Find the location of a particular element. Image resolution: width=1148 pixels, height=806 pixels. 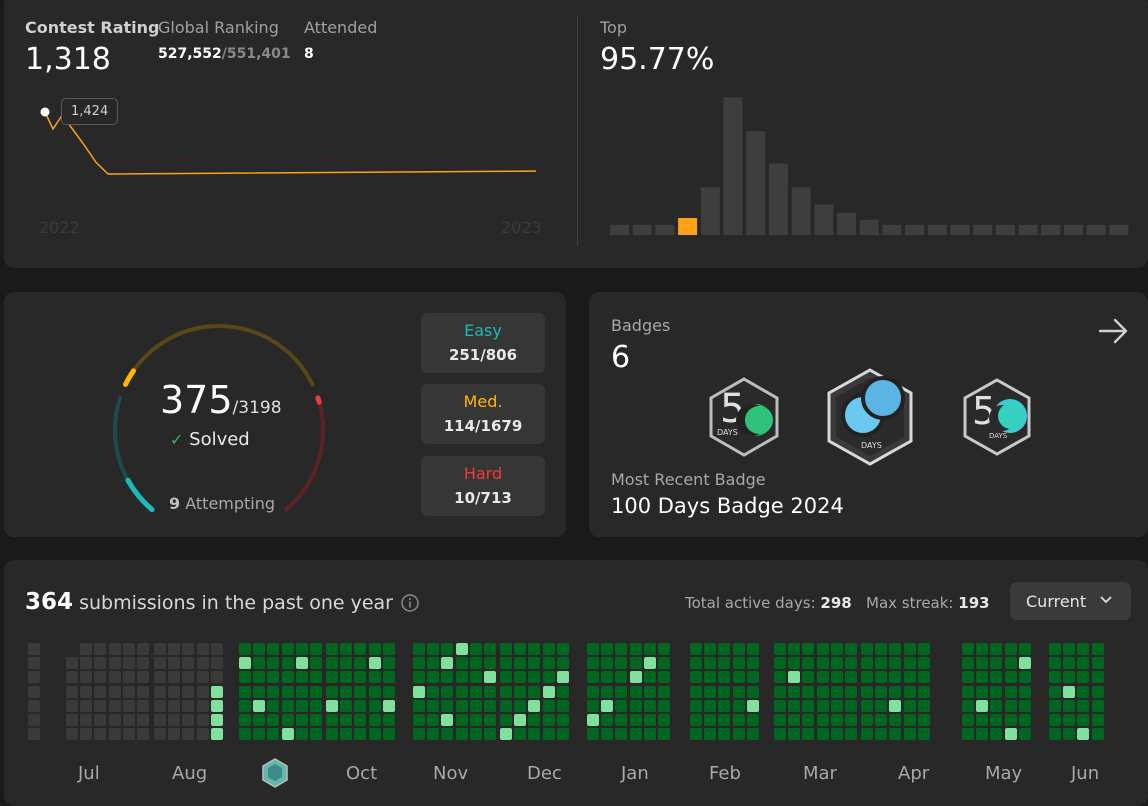

rating-distribution-chart is located at coordinates (866, 168).